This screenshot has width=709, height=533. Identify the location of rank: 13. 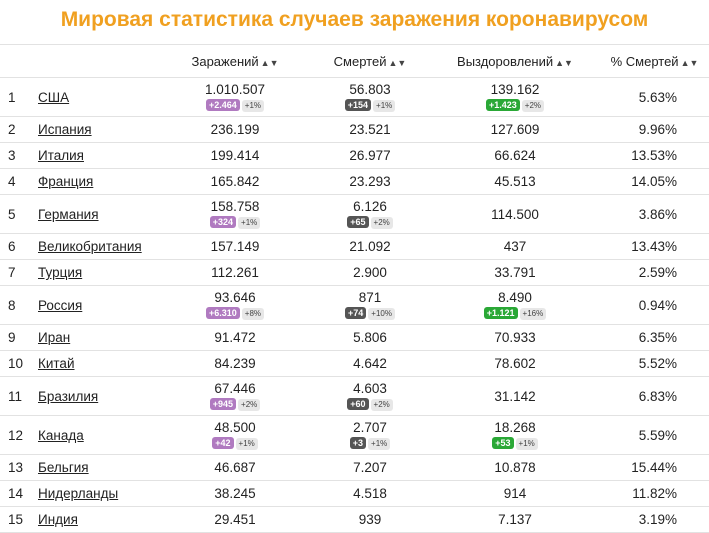
(16, 467).